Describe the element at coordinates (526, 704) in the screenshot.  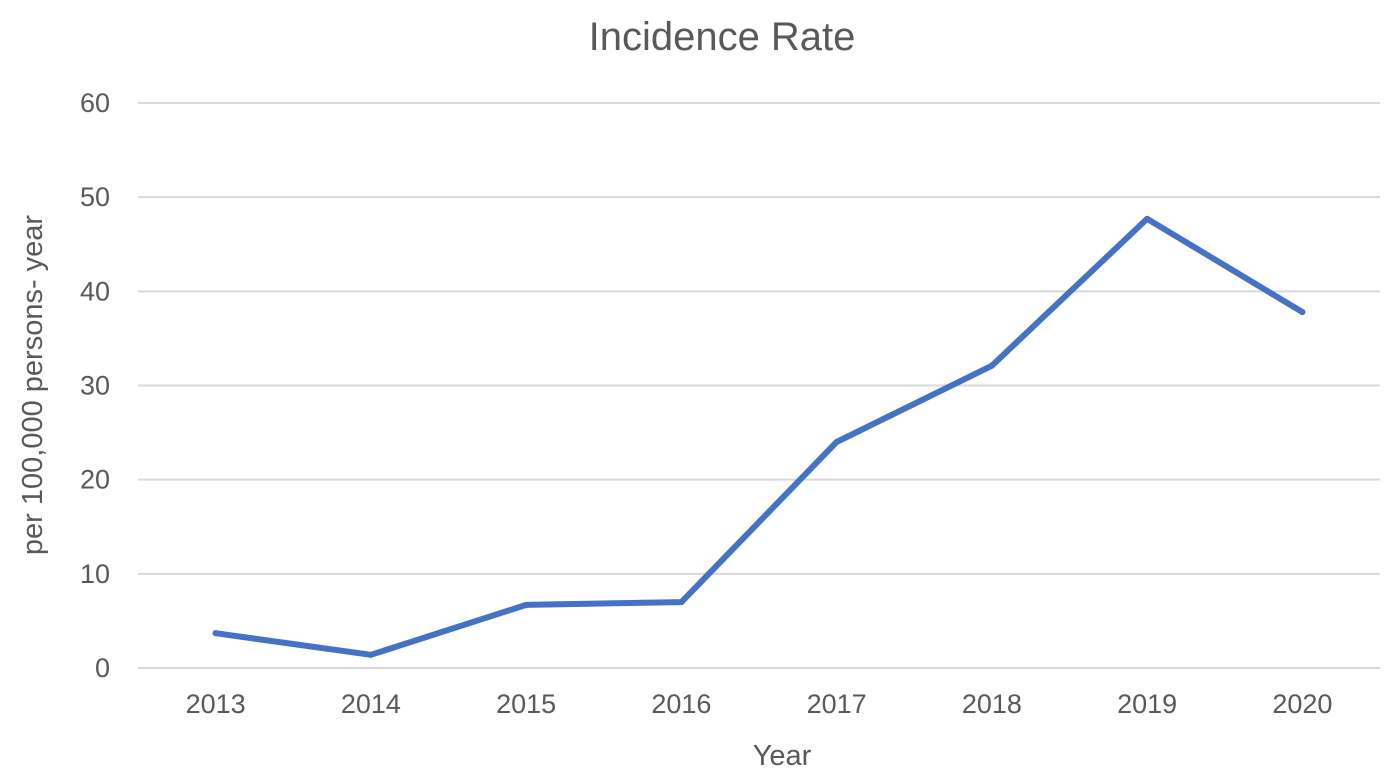
I see `x-tick-label: 2015` at that location.